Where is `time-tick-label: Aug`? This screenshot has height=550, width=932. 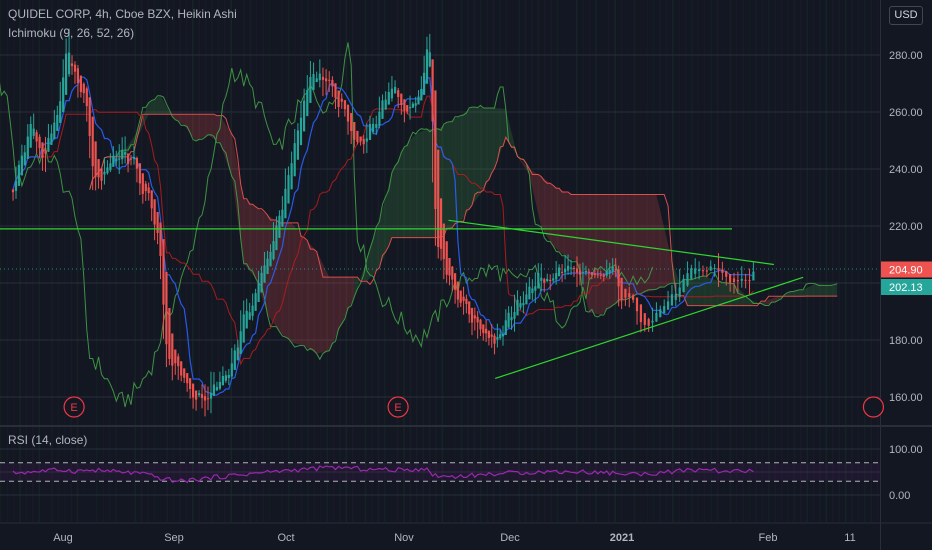 time-tick-label: Aug is located at coordinates (63, 538).